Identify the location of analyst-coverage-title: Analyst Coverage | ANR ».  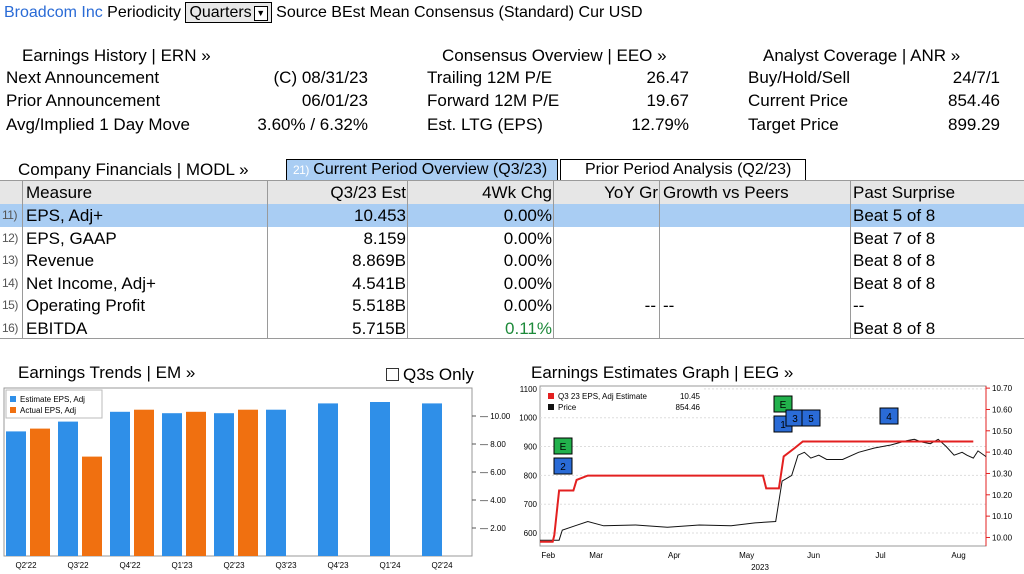
(862, 55).